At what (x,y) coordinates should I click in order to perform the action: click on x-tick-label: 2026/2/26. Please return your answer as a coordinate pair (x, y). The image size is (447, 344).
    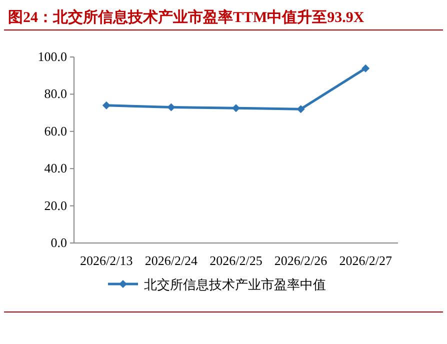
    Looking at the image, I should click on (301, 260).